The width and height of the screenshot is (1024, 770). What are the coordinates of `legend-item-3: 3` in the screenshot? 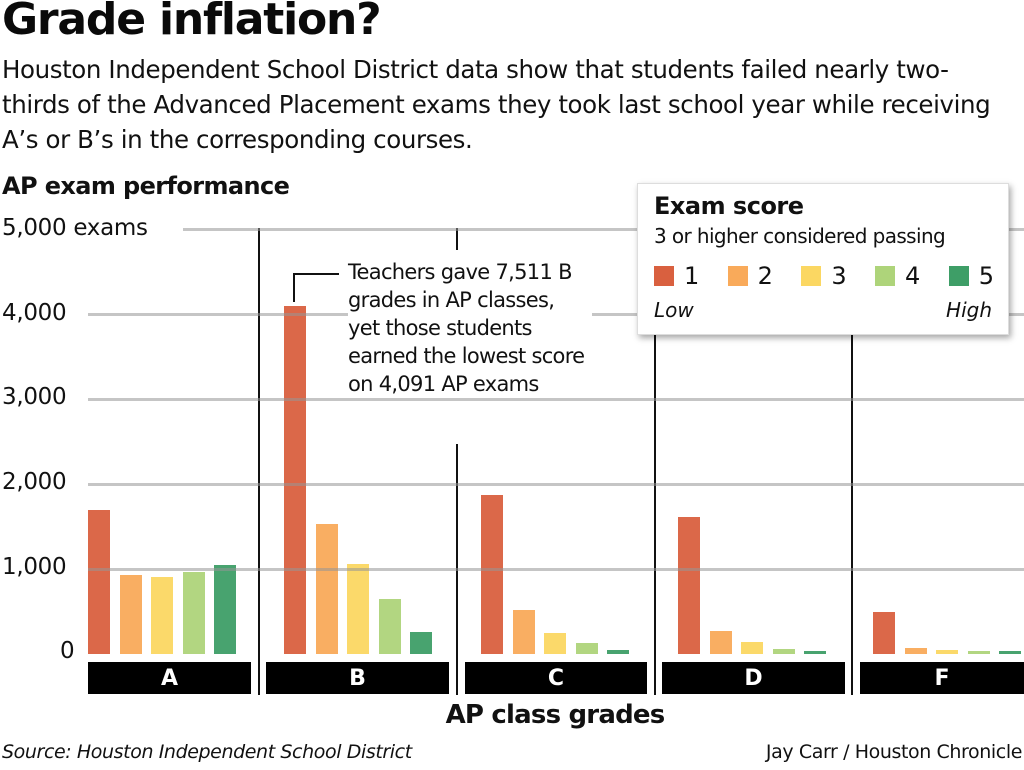 It's located at (824, 276).